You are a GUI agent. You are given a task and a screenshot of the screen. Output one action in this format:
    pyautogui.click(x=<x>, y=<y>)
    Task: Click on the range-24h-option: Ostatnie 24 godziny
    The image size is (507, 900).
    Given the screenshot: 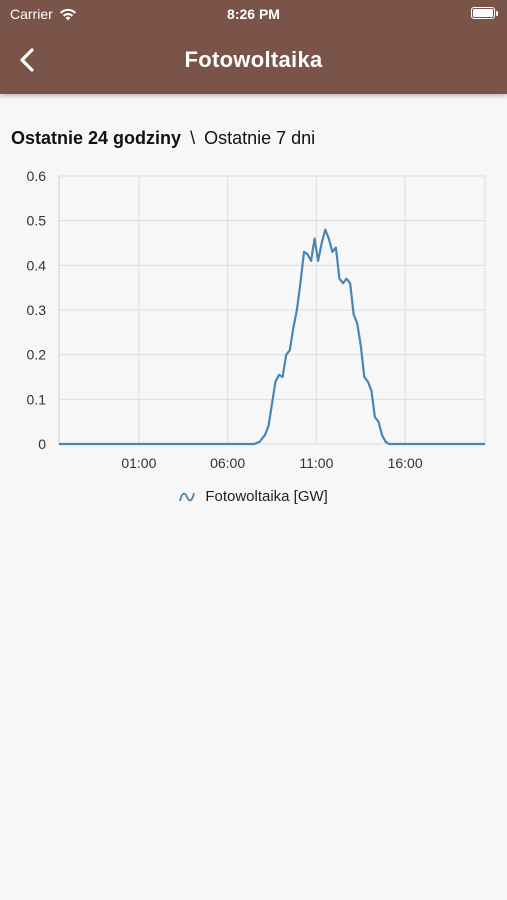 What is the action you would take?
    pyautogui.click(x=96, y=138)
    